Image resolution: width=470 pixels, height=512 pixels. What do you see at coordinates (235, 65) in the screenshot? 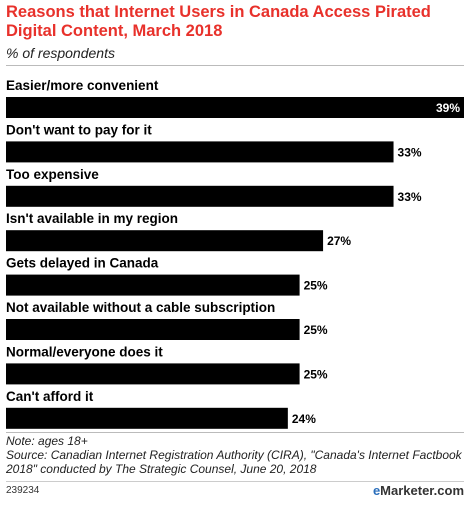
I see `top-divider` at bounding box center [235, 65].